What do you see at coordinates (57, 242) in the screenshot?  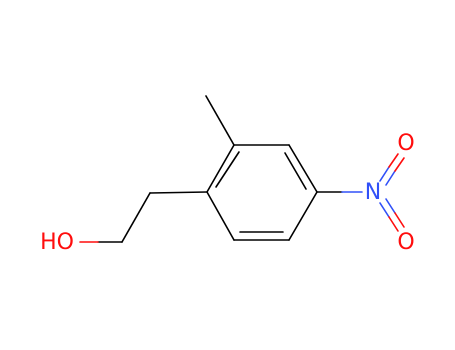 I see `atom-label: HO` at bounding box center [57, 242].